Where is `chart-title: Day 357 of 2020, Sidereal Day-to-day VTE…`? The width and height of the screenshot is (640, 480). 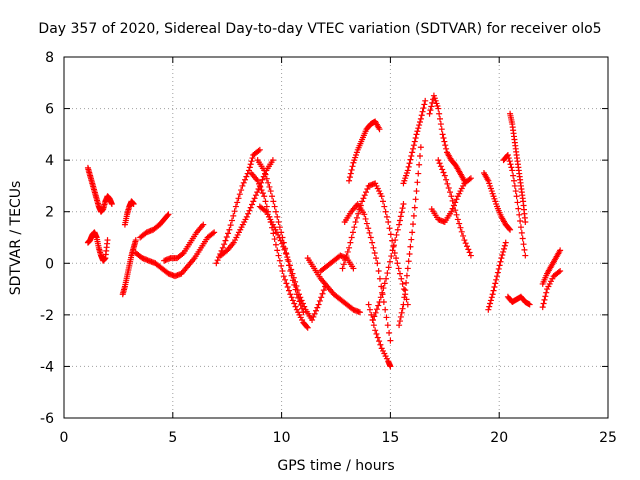 chart-title: Day 357 of 2020, Sidereal Day-to-day VTE… is located at coordinates (319, 29).